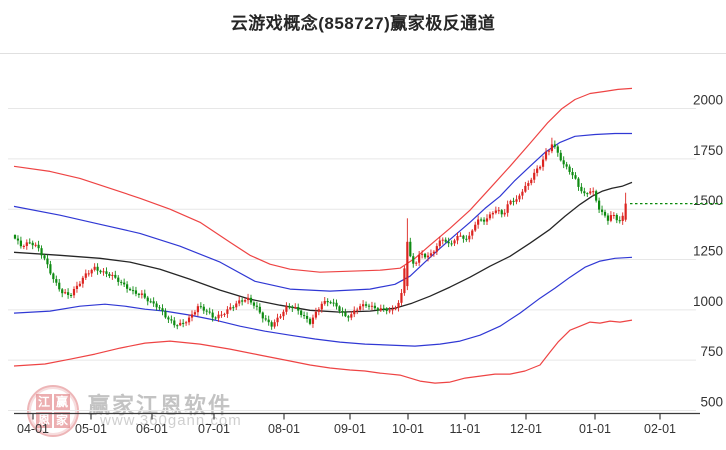  What do you see at coordinates (464, 429) in the screenshot?
I see `x-tick-label: 11-01` at bounding box center [464, 429].